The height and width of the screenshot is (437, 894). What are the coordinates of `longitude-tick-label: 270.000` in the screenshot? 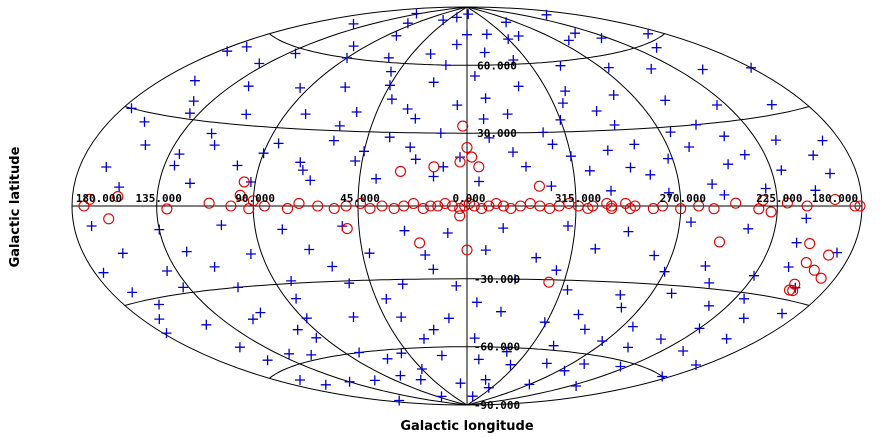 It's located at (683, 198).